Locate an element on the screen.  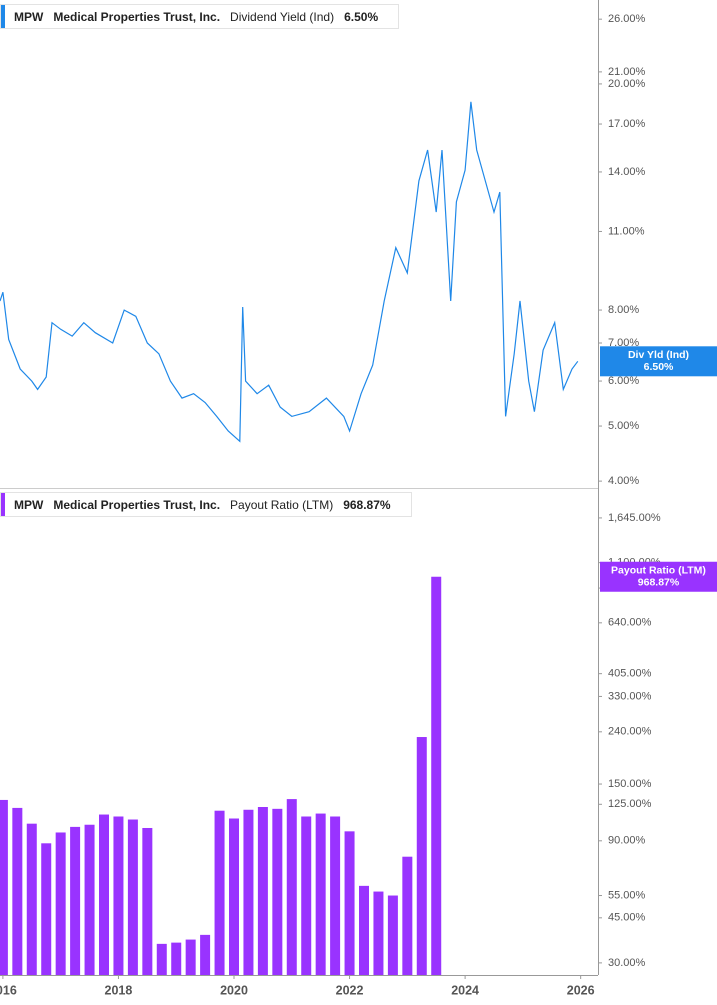
callout-name: Payout Ratio (LTM) is located at coordinates (658, 571).